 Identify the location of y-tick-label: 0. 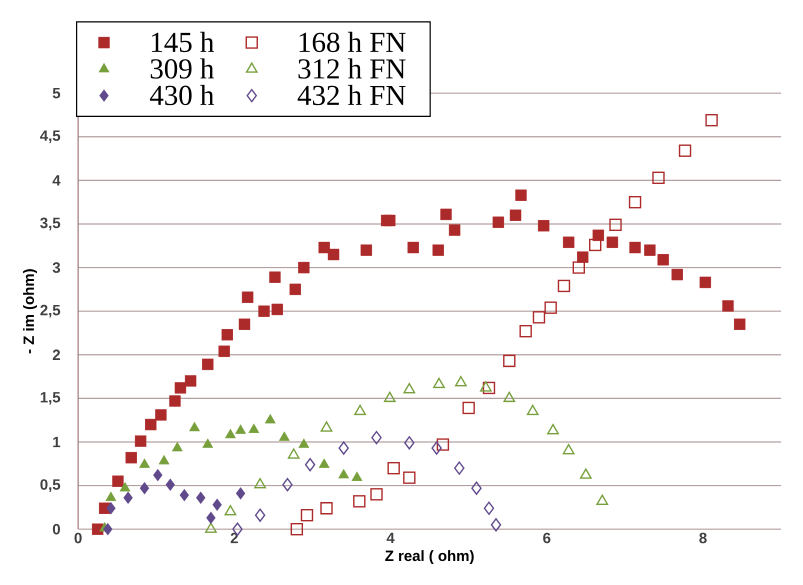
(56, 529).